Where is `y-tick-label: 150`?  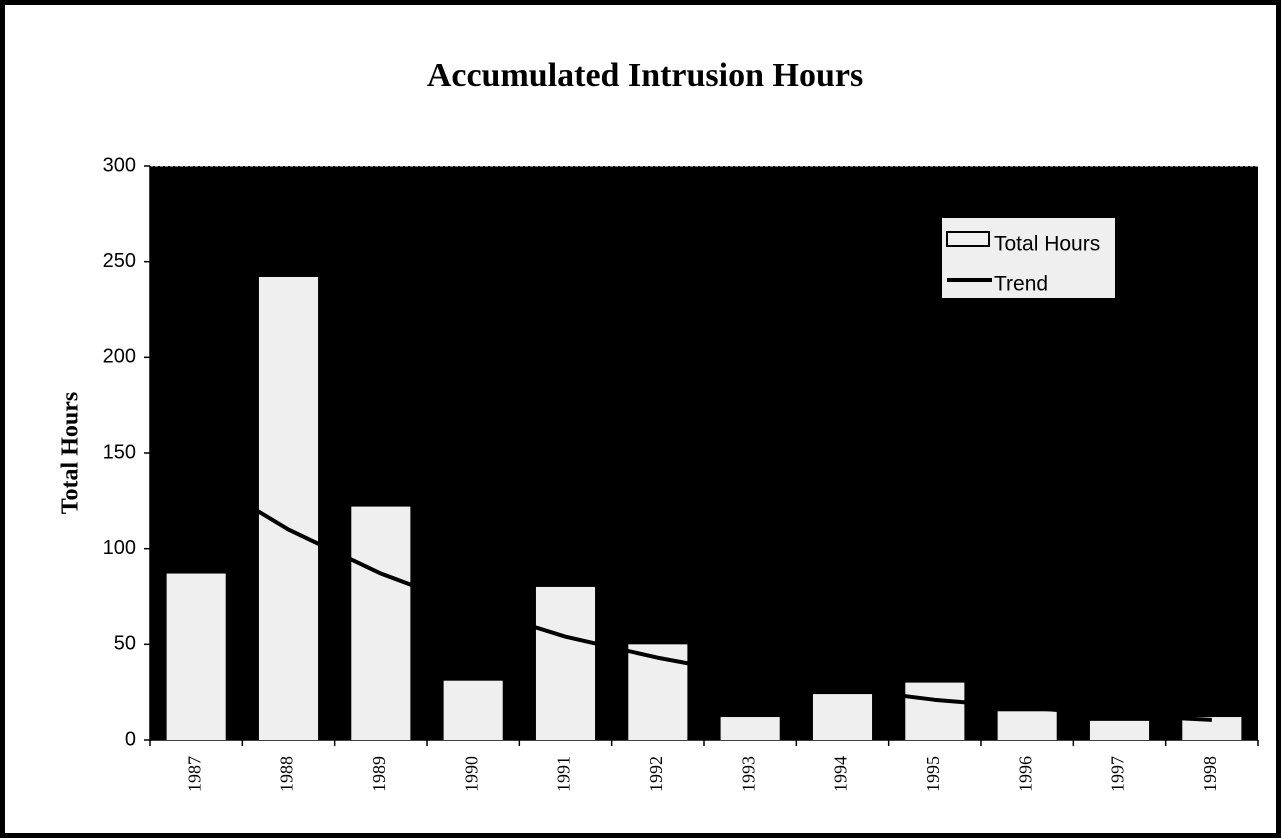 y-tick-label: 150 is located at coordinates (119, 452).